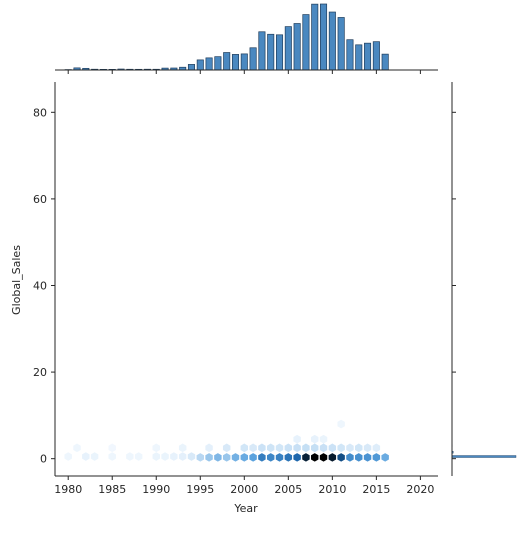  Describe the element at coordinates (156, 489) in the screenshot. I see `x-tick-label: 1990` at that location.